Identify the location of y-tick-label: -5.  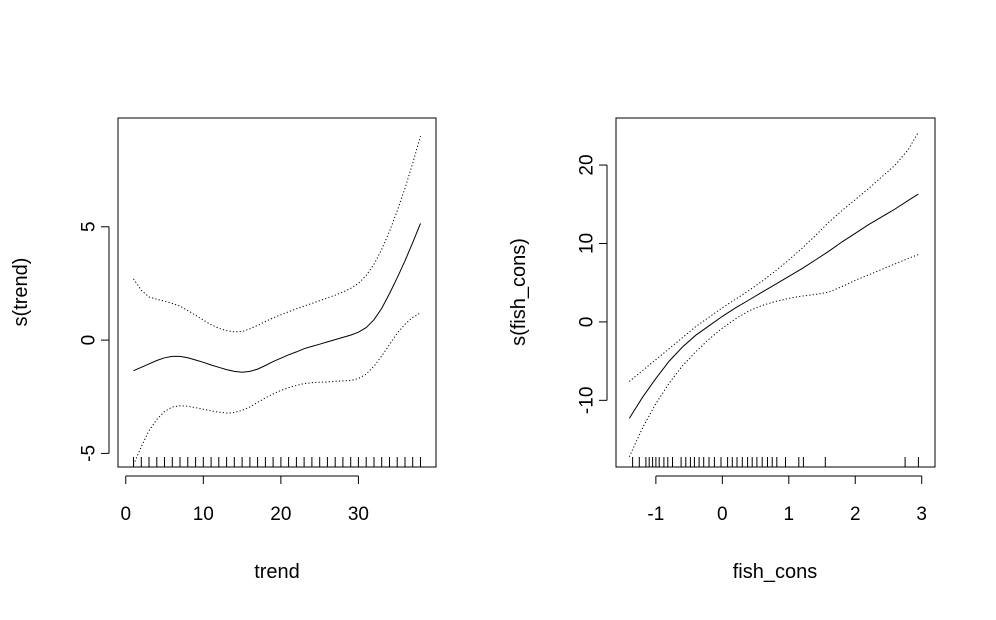
(89, 453).